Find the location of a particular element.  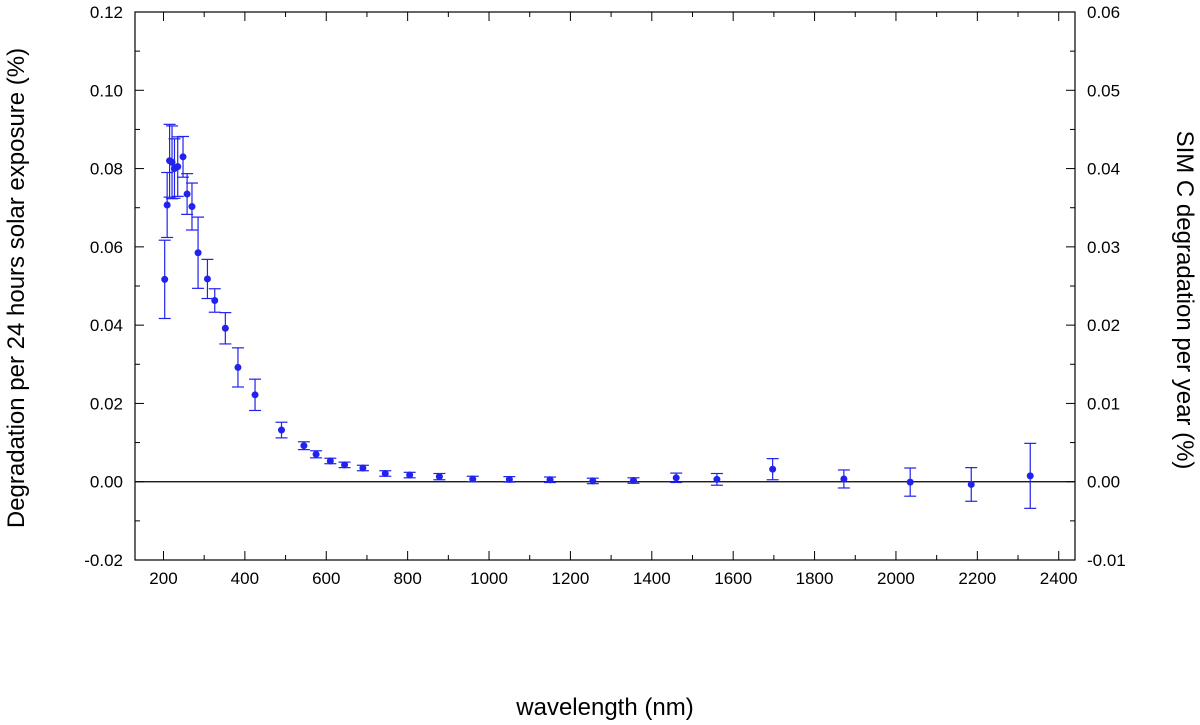

x-tick-label: 1000 is located at coordinates (489, 578).